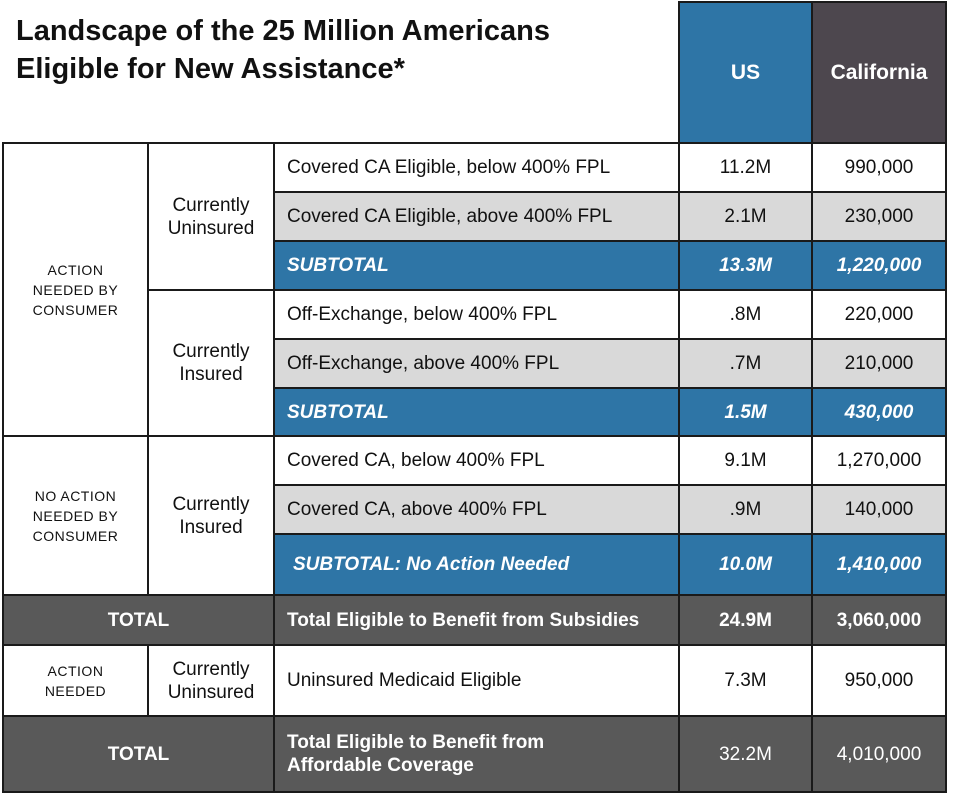  I want to click on us-value-text: 9.1M, so click(745, 460).